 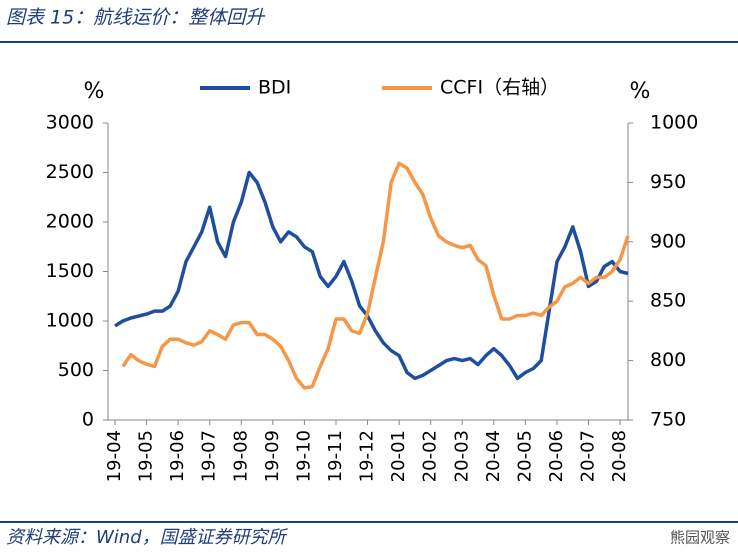 I want to click on legend-label: BDI, so click(x=274, y=88).